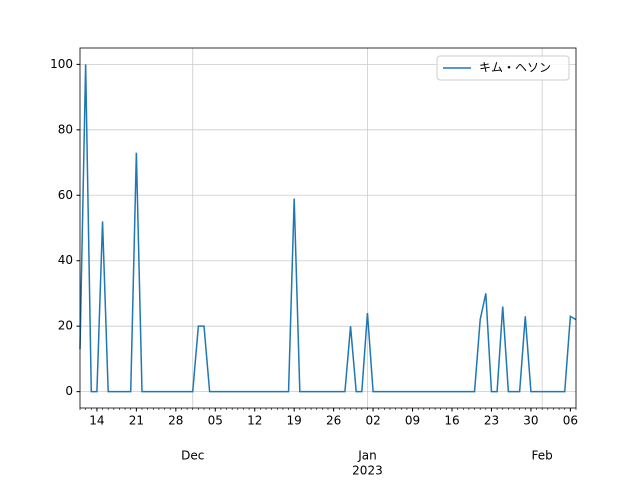 This screenshot has width=640, height=480. I want to click on x-year-label: 2023, so click(367, 471).